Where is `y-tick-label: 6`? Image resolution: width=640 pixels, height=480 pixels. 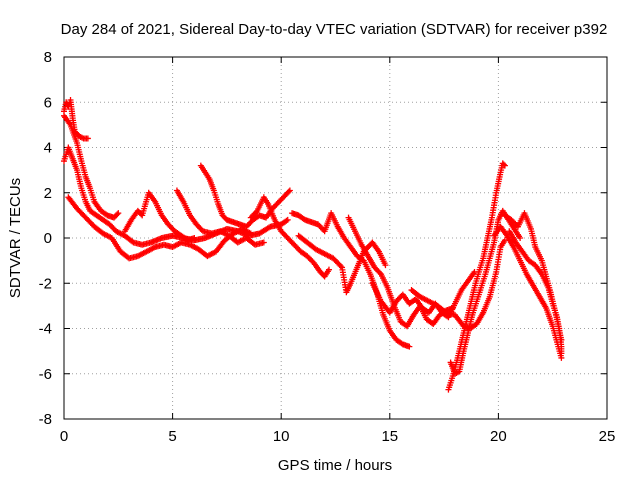 y-tick-label: 6 is located at coordinates (48, 102).